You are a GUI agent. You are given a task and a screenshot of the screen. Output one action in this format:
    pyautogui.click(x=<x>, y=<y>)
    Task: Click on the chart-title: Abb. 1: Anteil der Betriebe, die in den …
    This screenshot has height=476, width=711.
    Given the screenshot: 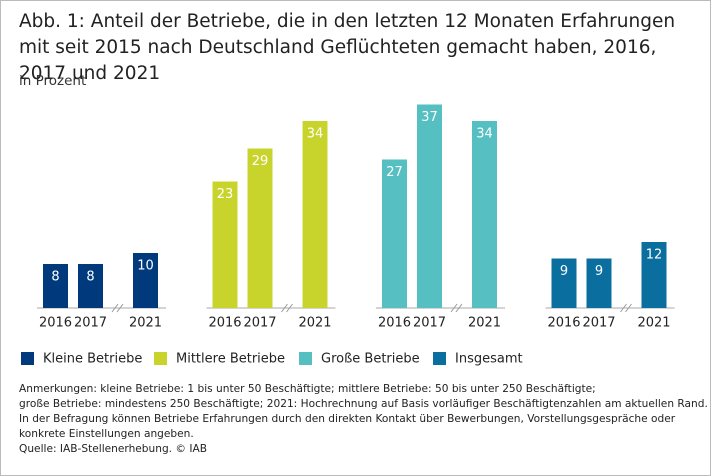 What is the action you would take?
    pyautogui.click(x=347, y=47)
    